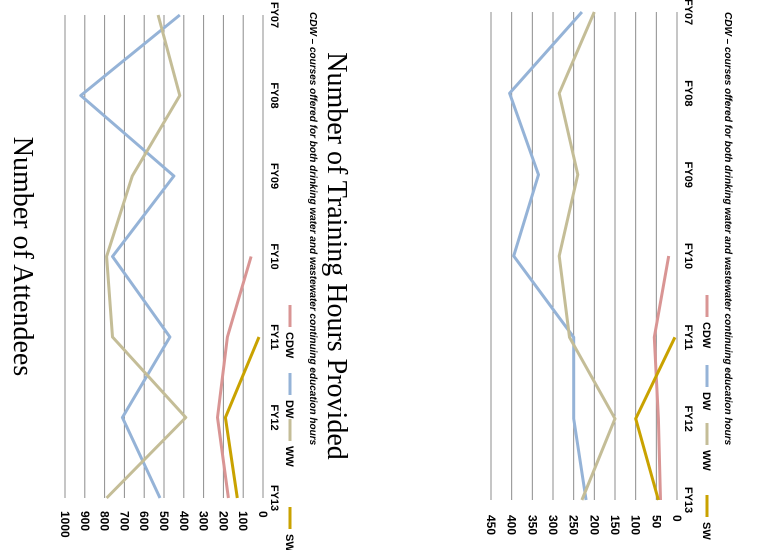  Describe the element at coordinates (105, 521) in the screenshot. I see `y-tick-label: 800` at that location.